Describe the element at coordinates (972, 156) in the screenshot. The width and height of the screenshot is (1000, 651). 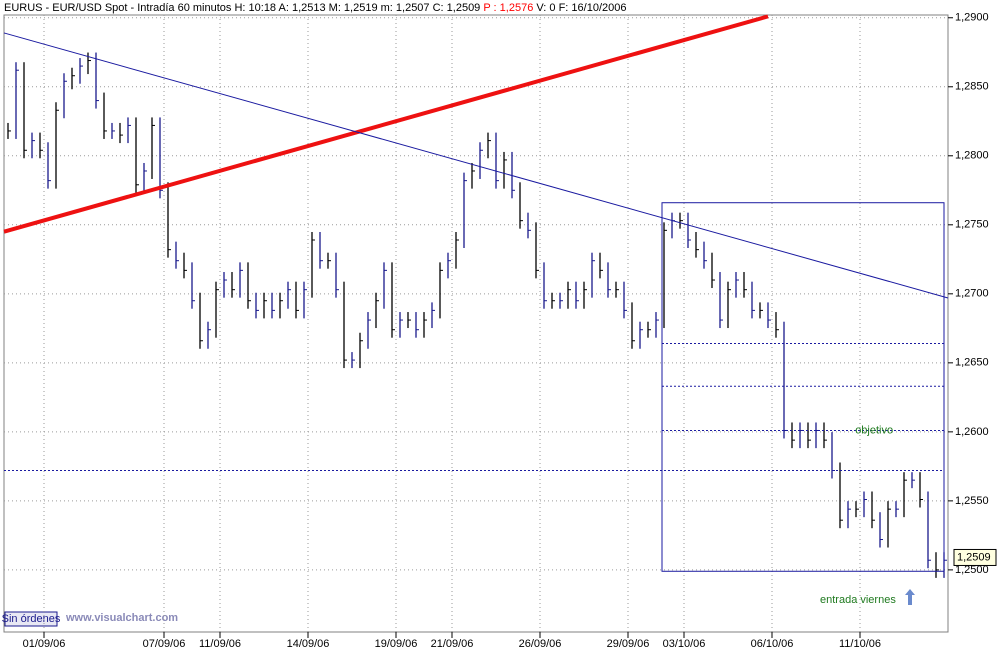
I see `y-tick-label: 1,2800` at that location.